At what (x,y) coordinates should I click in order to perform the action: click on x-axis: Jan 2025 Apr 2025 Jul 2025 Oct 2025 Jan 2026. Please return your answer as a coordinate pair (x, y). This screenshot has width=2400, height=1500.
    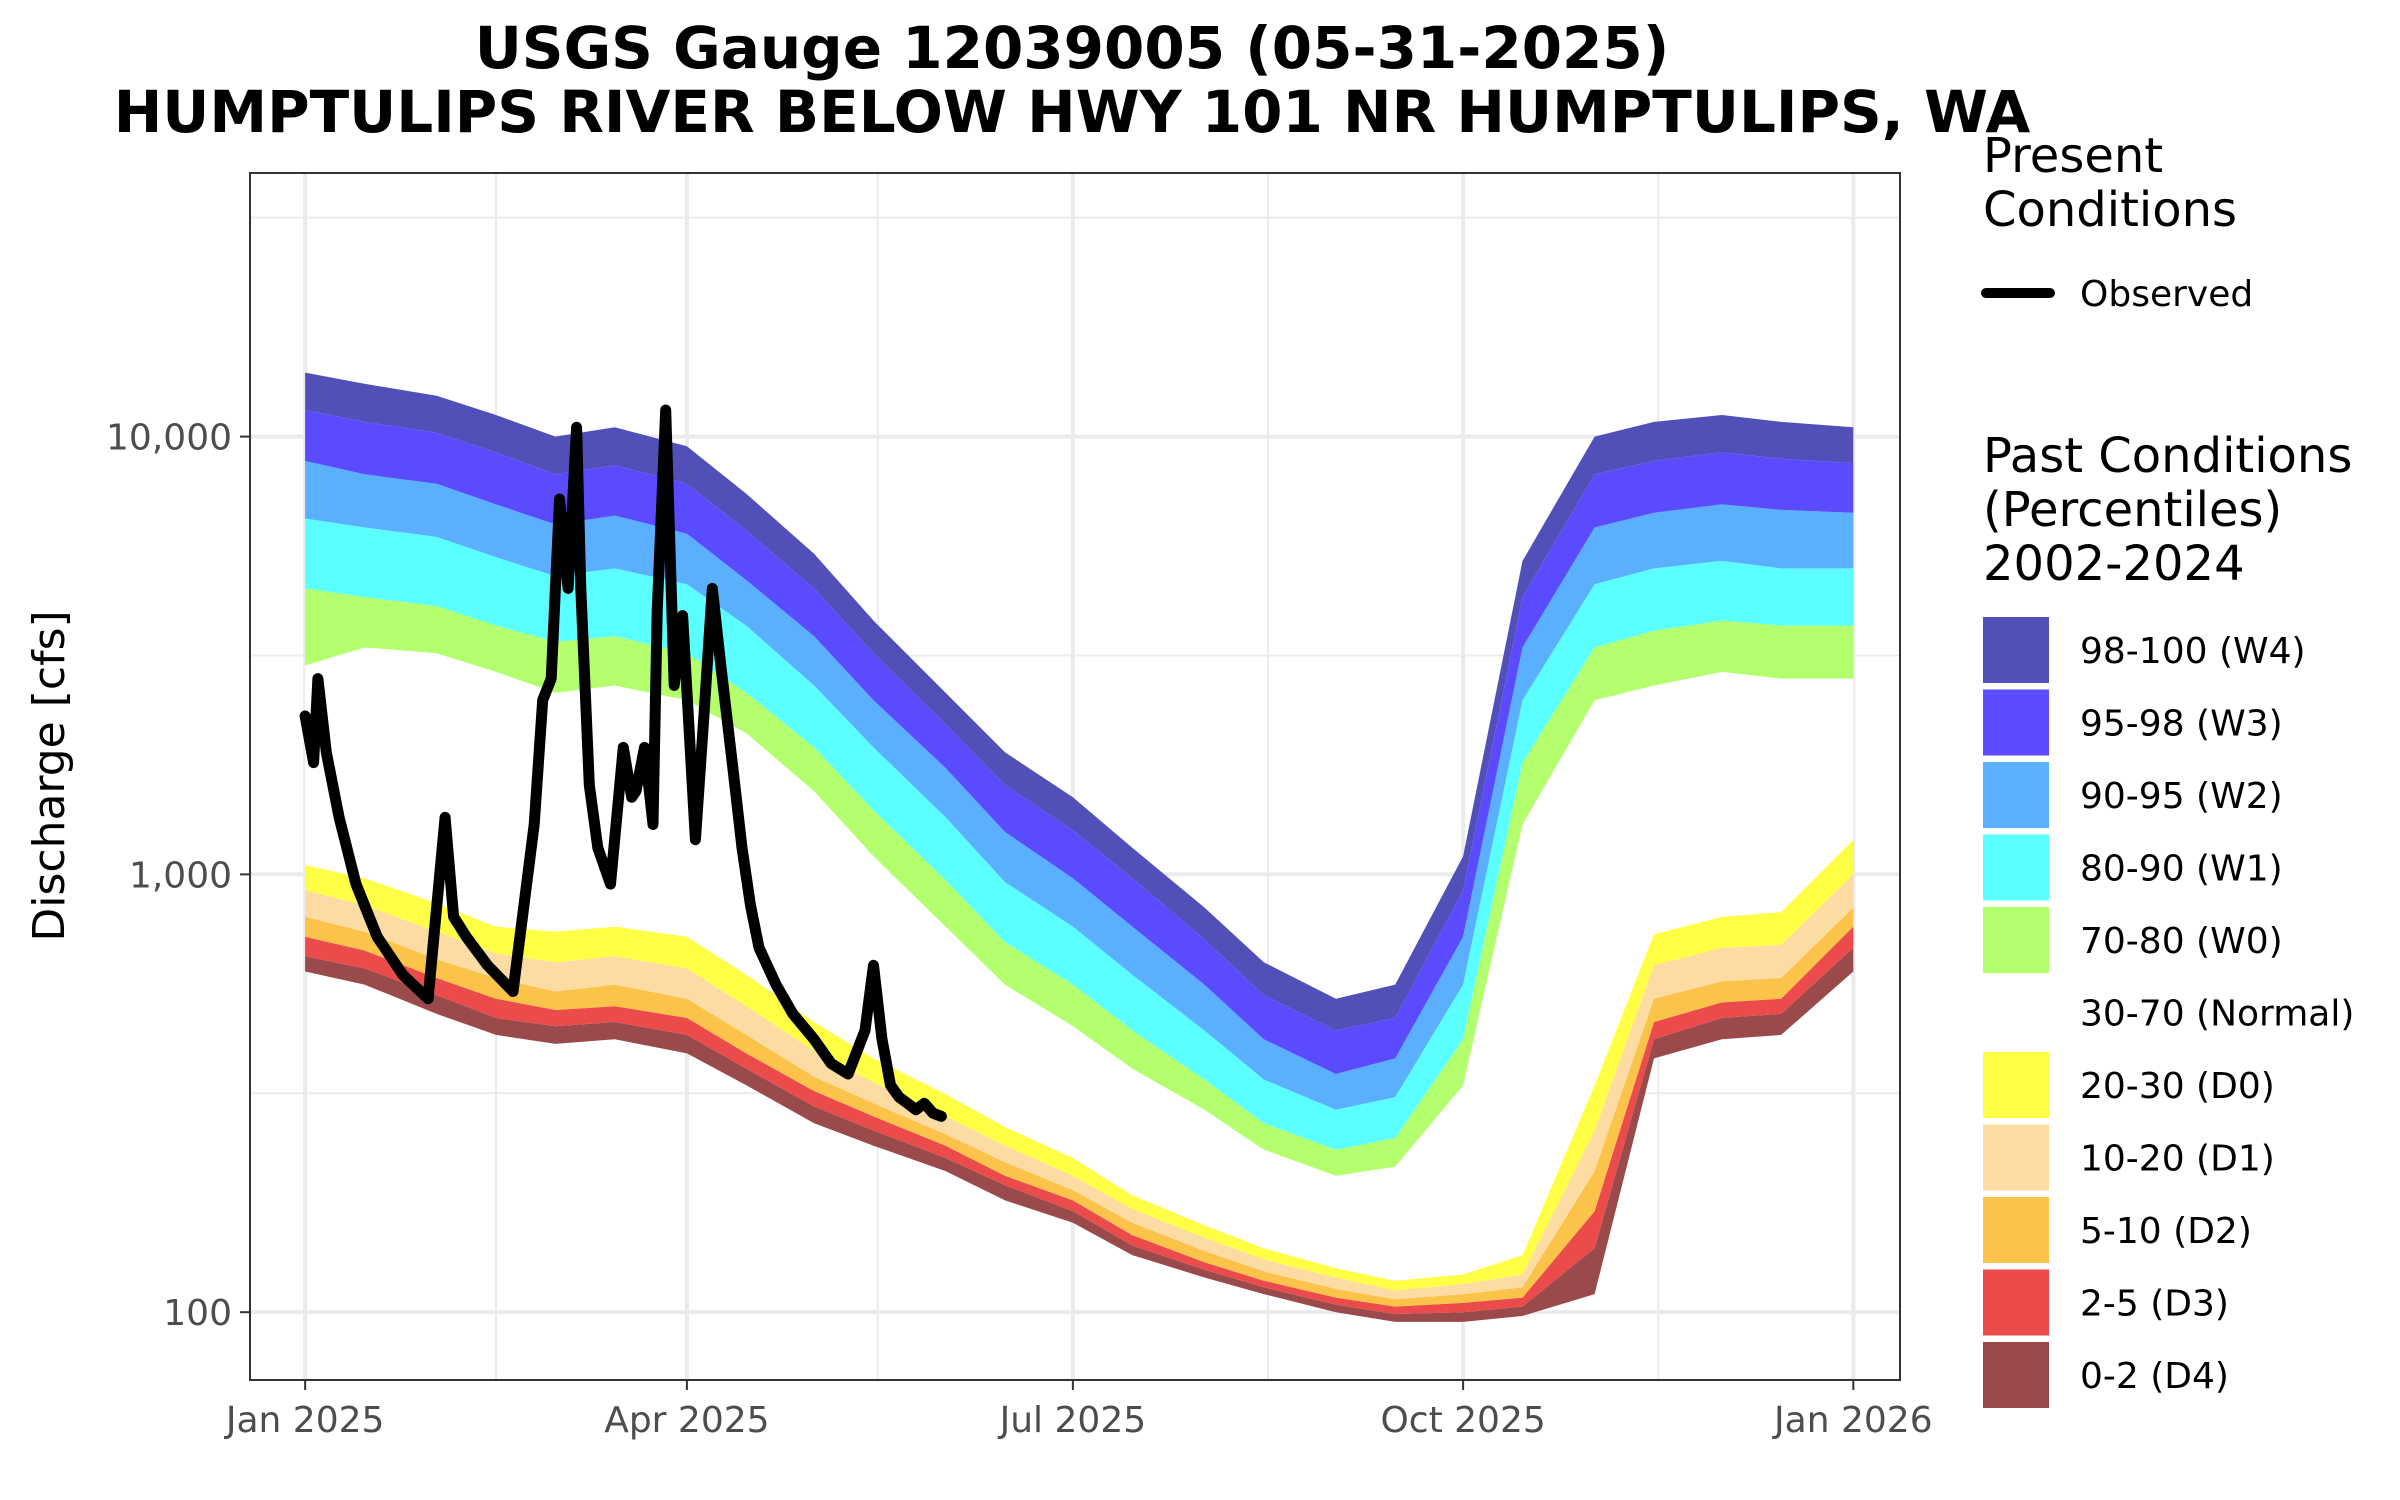
    Looking at the image, I should click on (1078, 1410).